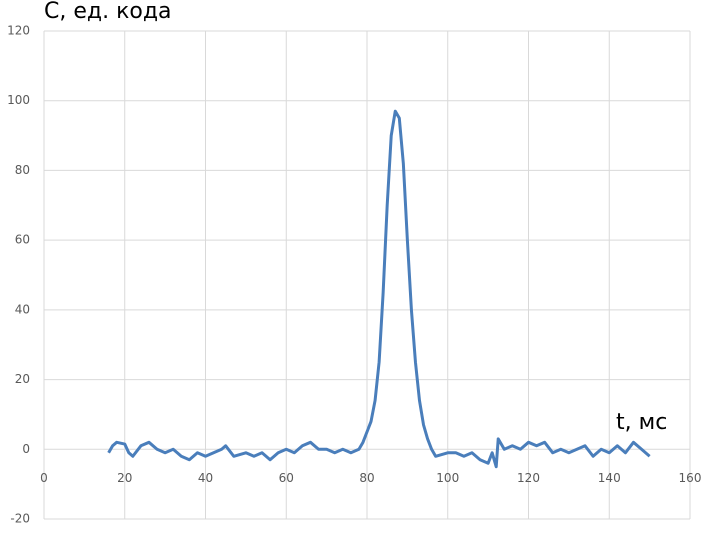 This screenshot has height=533, width=709. I want to click on y-tick-label: 0, so click(26, 449).